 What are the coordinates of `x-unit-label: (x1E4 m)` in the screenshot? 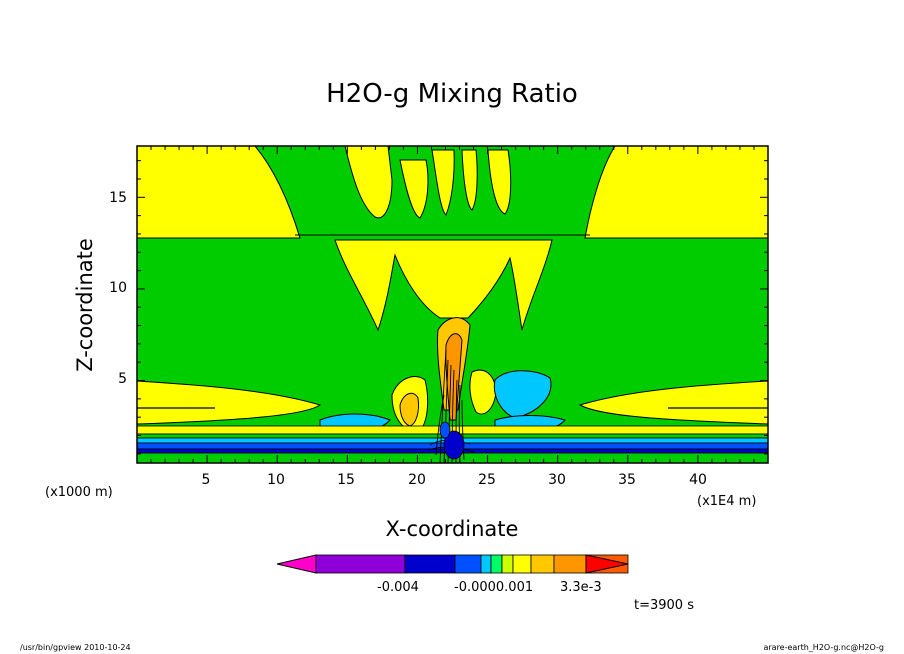 It's located at (726, 501).